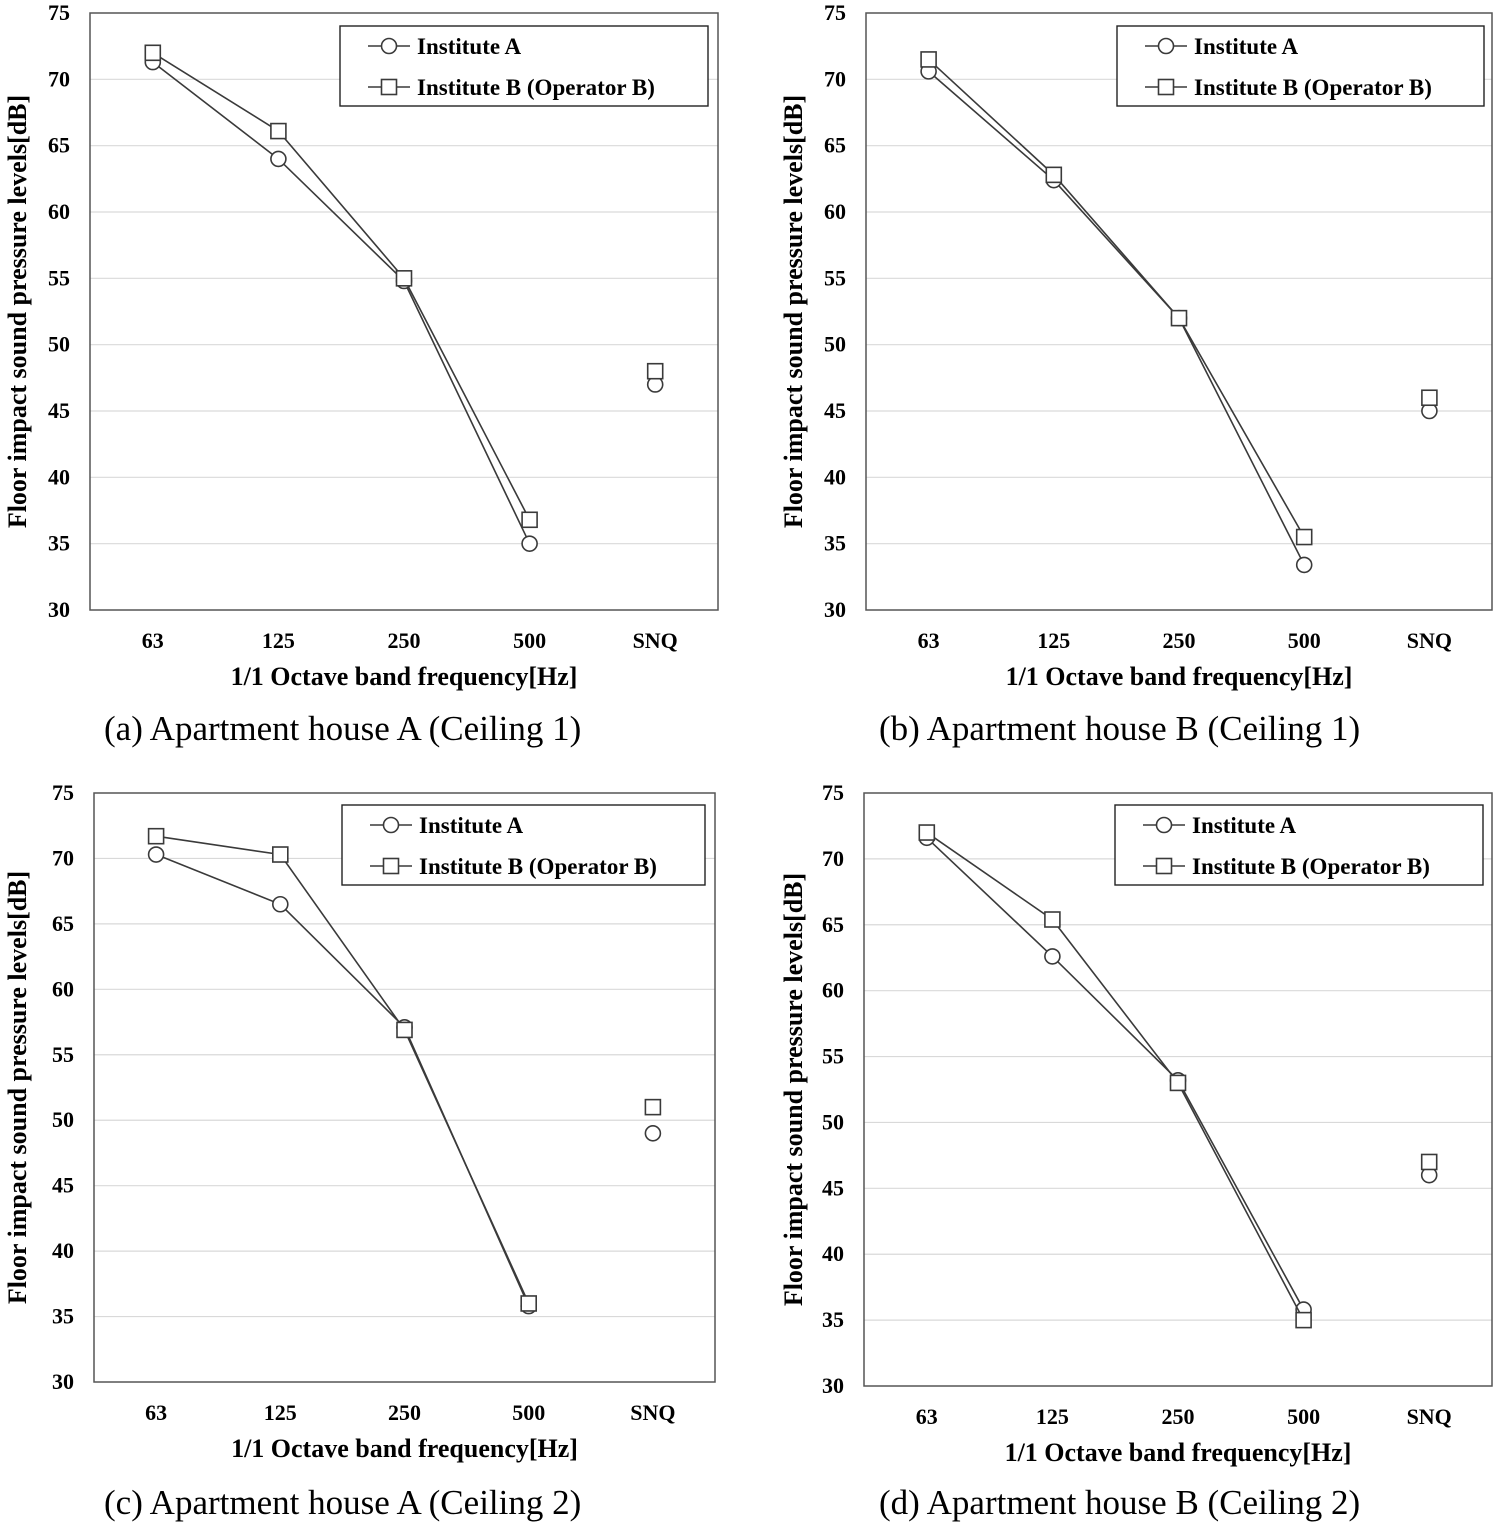 The width and height of the screenshot is (1503, 1524). Describe the element at coordinates (343, 1502) in the screenshot. I see `caption-c: (c) Apartment house A (Ceiling 2)` at that location.